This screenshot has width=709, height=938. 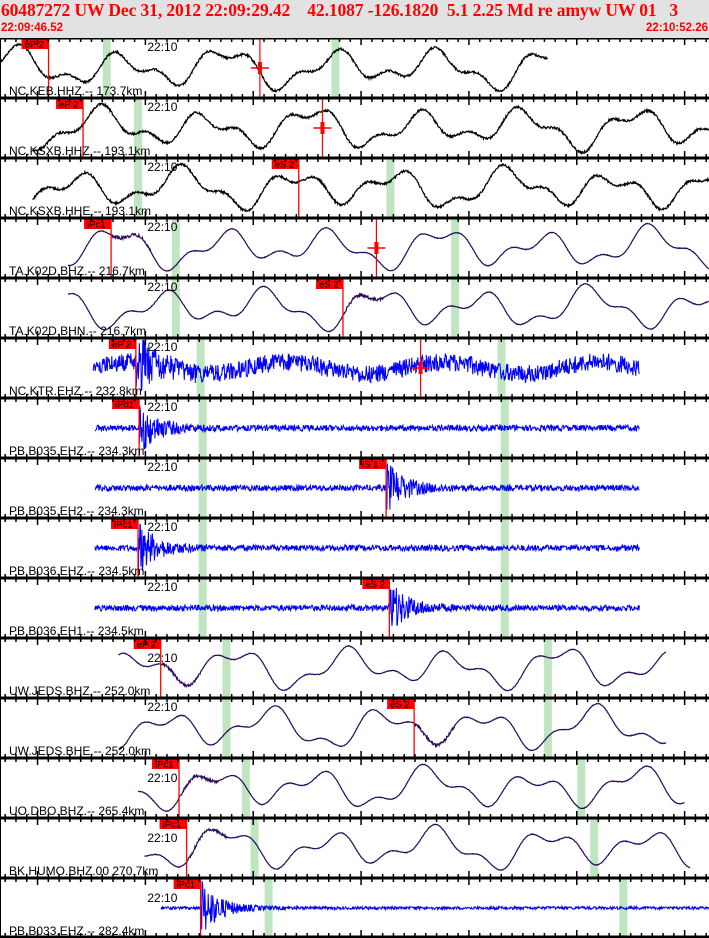 What do you see at coordinates (75, 91) in the screenshot?
I see `station-label: NC.KEB.HHZ.-- 173.7km` at bounding box center [75, 91].